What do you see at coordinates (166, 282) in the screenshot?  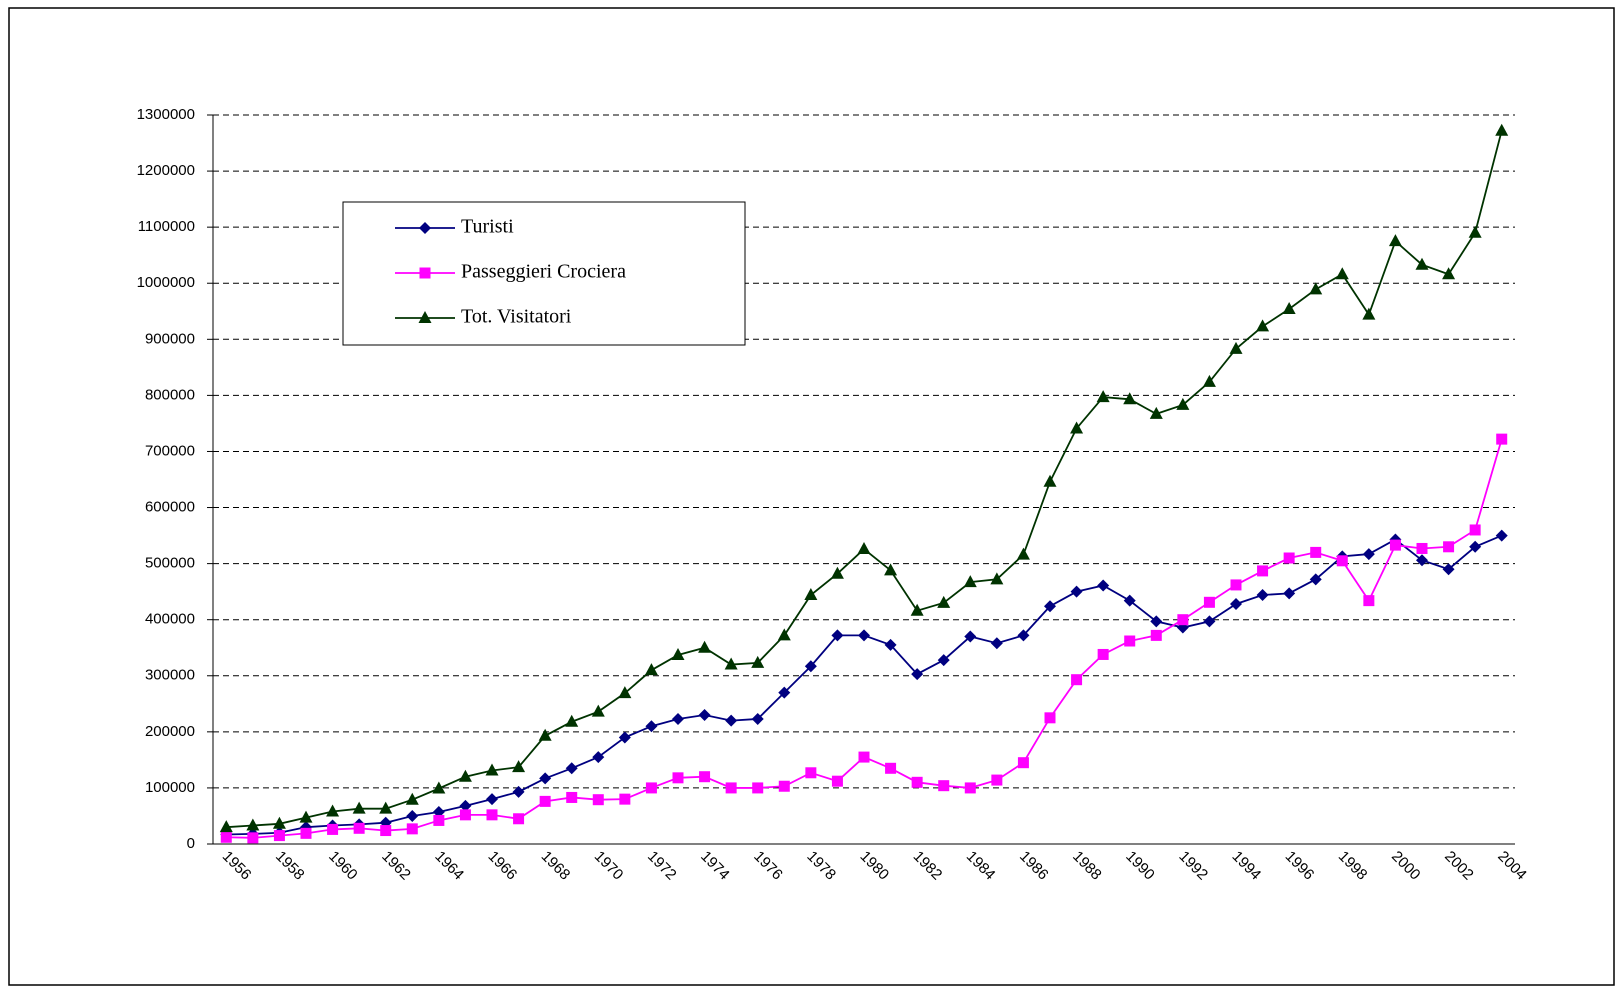 I see `y-tick-label: 1000000` at bounding box center [166, 282].